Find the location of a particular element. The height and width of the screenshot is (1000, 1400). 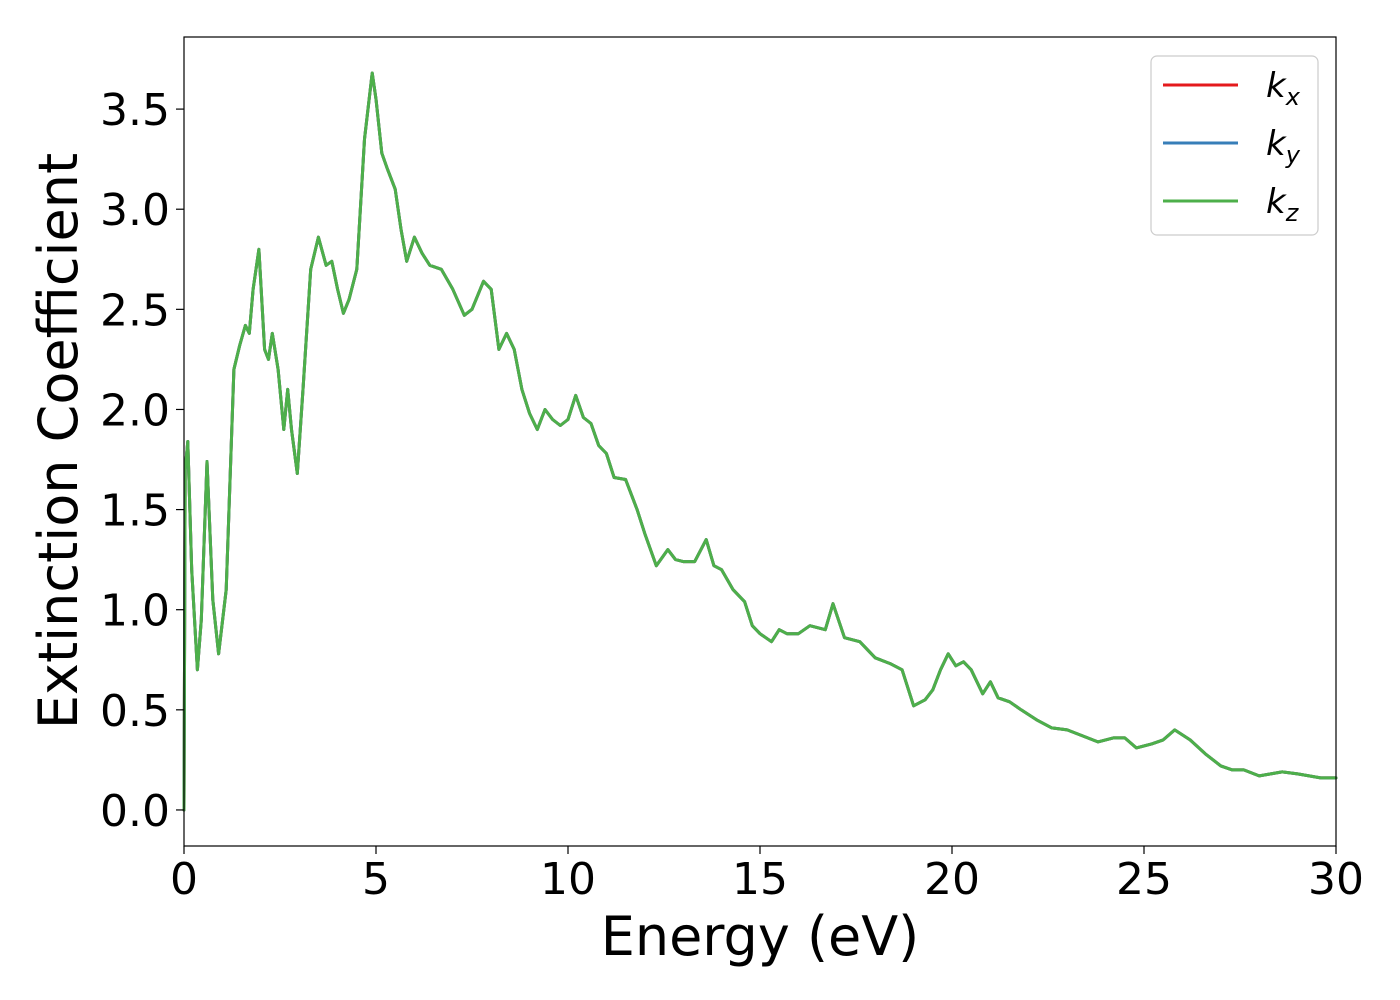

y-tick-label: 3.0 is located at coordinates (135, 210).